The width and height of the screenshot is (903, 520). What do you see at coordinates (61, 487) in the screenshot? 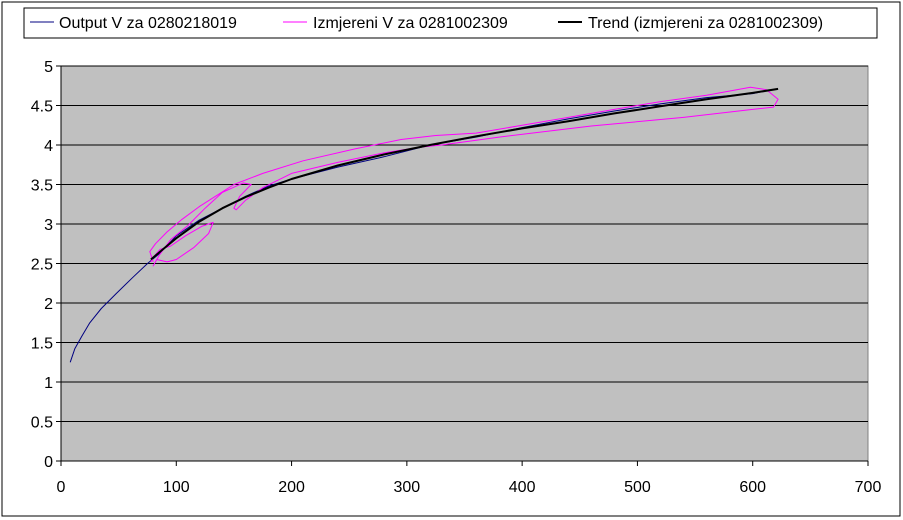
I see `x-tick-label-0: 0` at bounding box center [61, 487].